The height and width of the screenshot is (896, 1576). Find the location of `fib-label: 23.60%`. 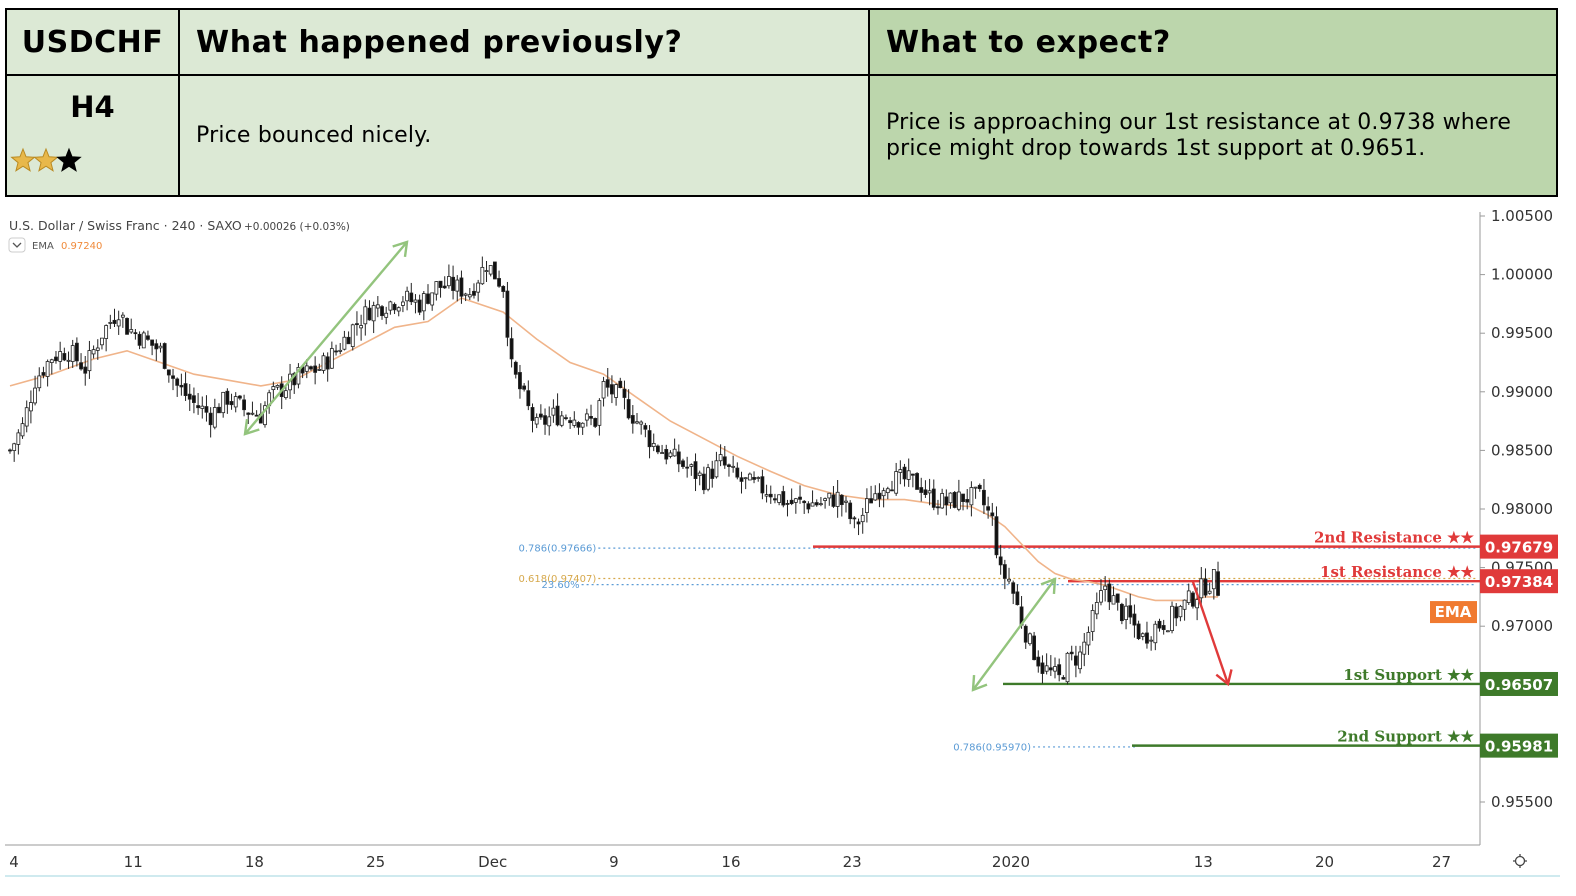

fib-label: 23.60% is located at coordinates (560, 585).